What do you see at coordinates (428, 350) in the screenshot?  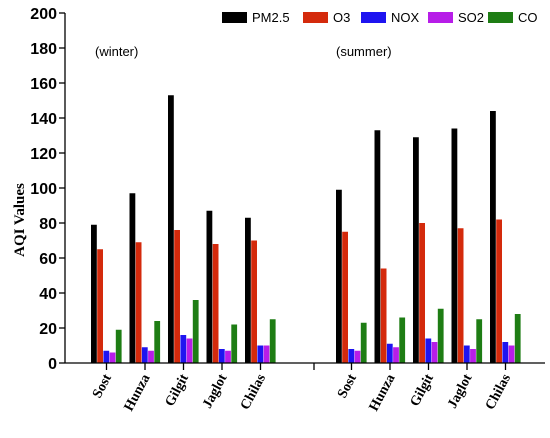 I see `bar-summer-gilgit-nox` at bounding box center [428, 350].